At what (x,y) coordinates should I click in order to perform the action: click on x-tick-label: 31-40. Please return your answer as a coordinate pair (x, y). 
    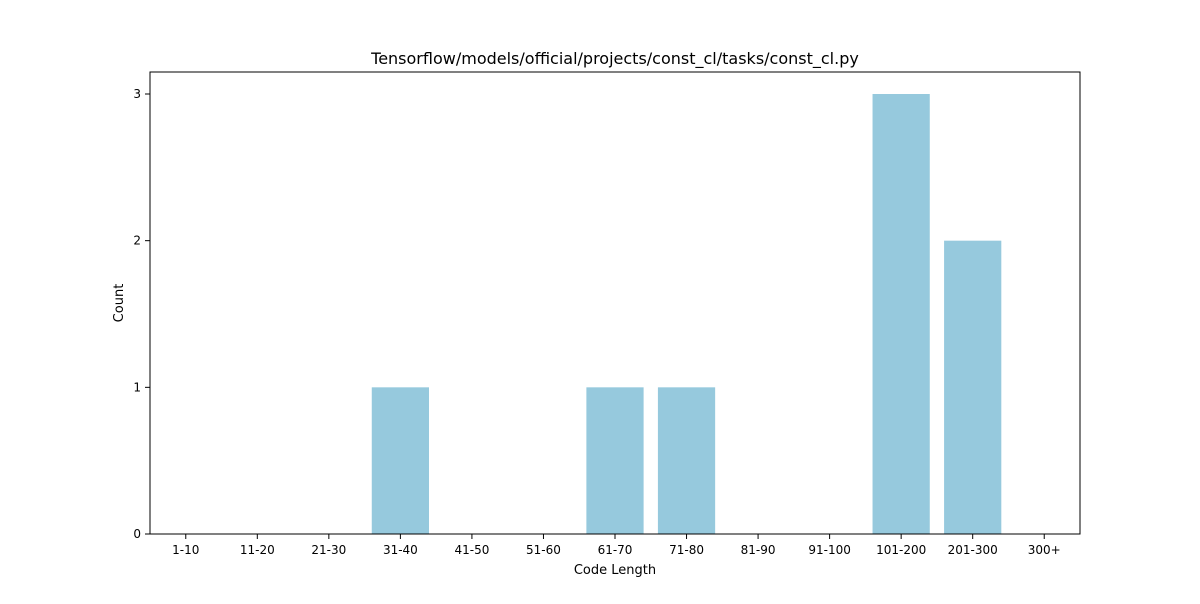
    Looking at the image, I should click on (400, 550).